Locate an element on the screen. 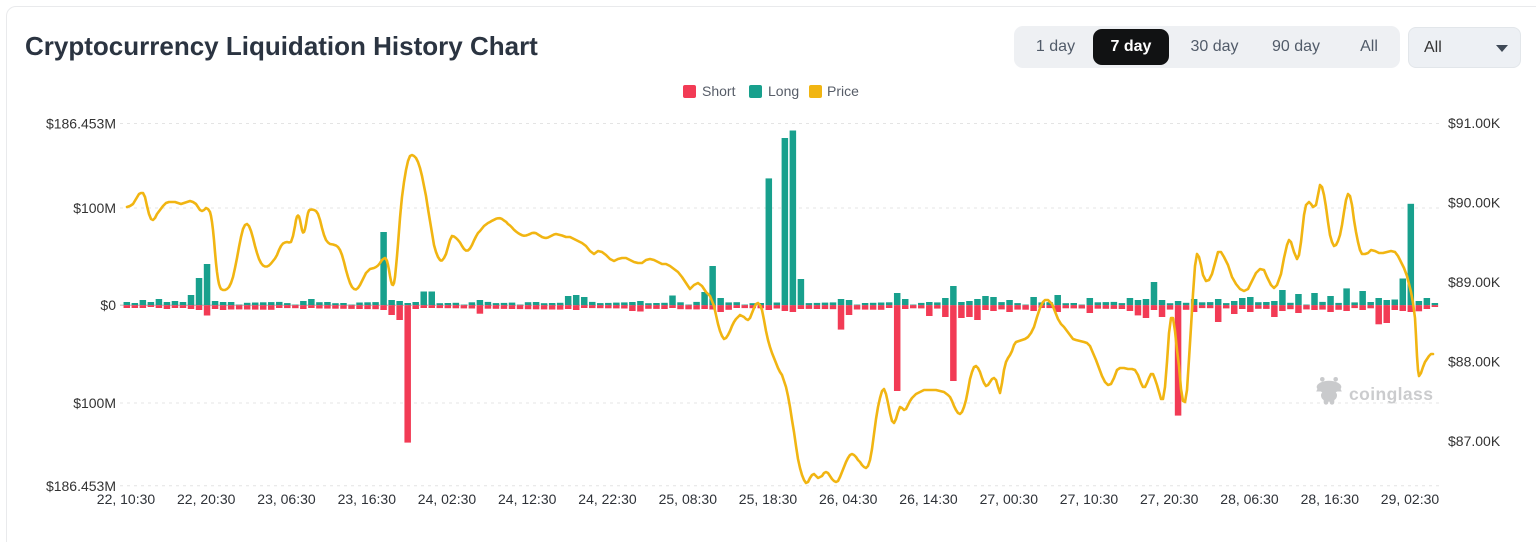 Image resolution: width=1536 pixels, height=542 pixels. svg-text: 26, 14:30 is located at coordinates (928, 499).